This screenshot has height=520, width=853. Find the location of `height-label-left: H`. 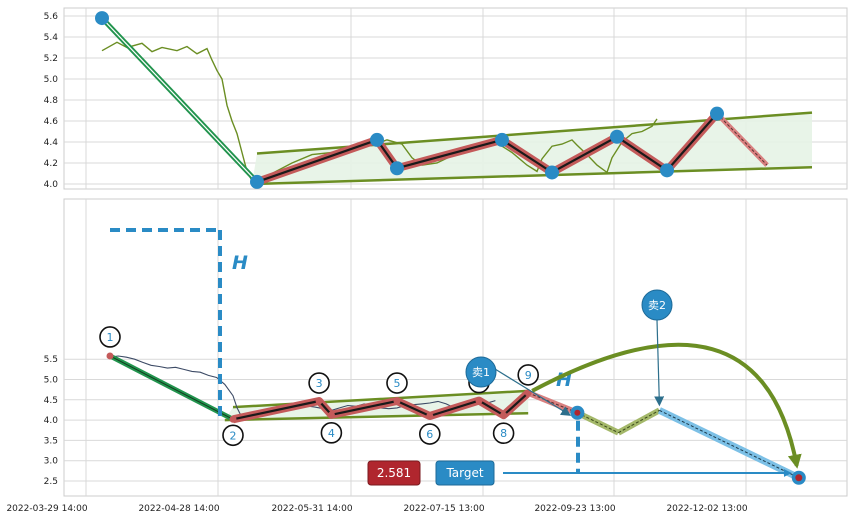

height-label-left: H is located at coordinates (240, 263).